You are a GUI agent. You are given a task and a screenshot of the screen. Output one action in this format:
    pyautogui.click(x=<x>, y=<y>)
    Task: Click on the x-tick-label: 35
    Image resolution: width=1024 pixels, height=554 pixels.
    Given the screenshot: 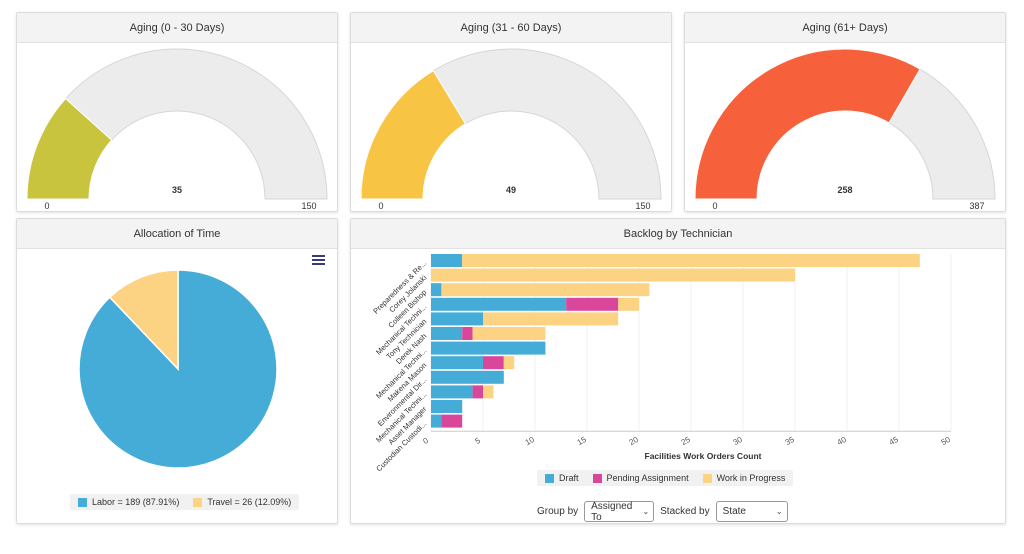 What is the action you would take?
    pyautogui.click(x=790, y=441)
    